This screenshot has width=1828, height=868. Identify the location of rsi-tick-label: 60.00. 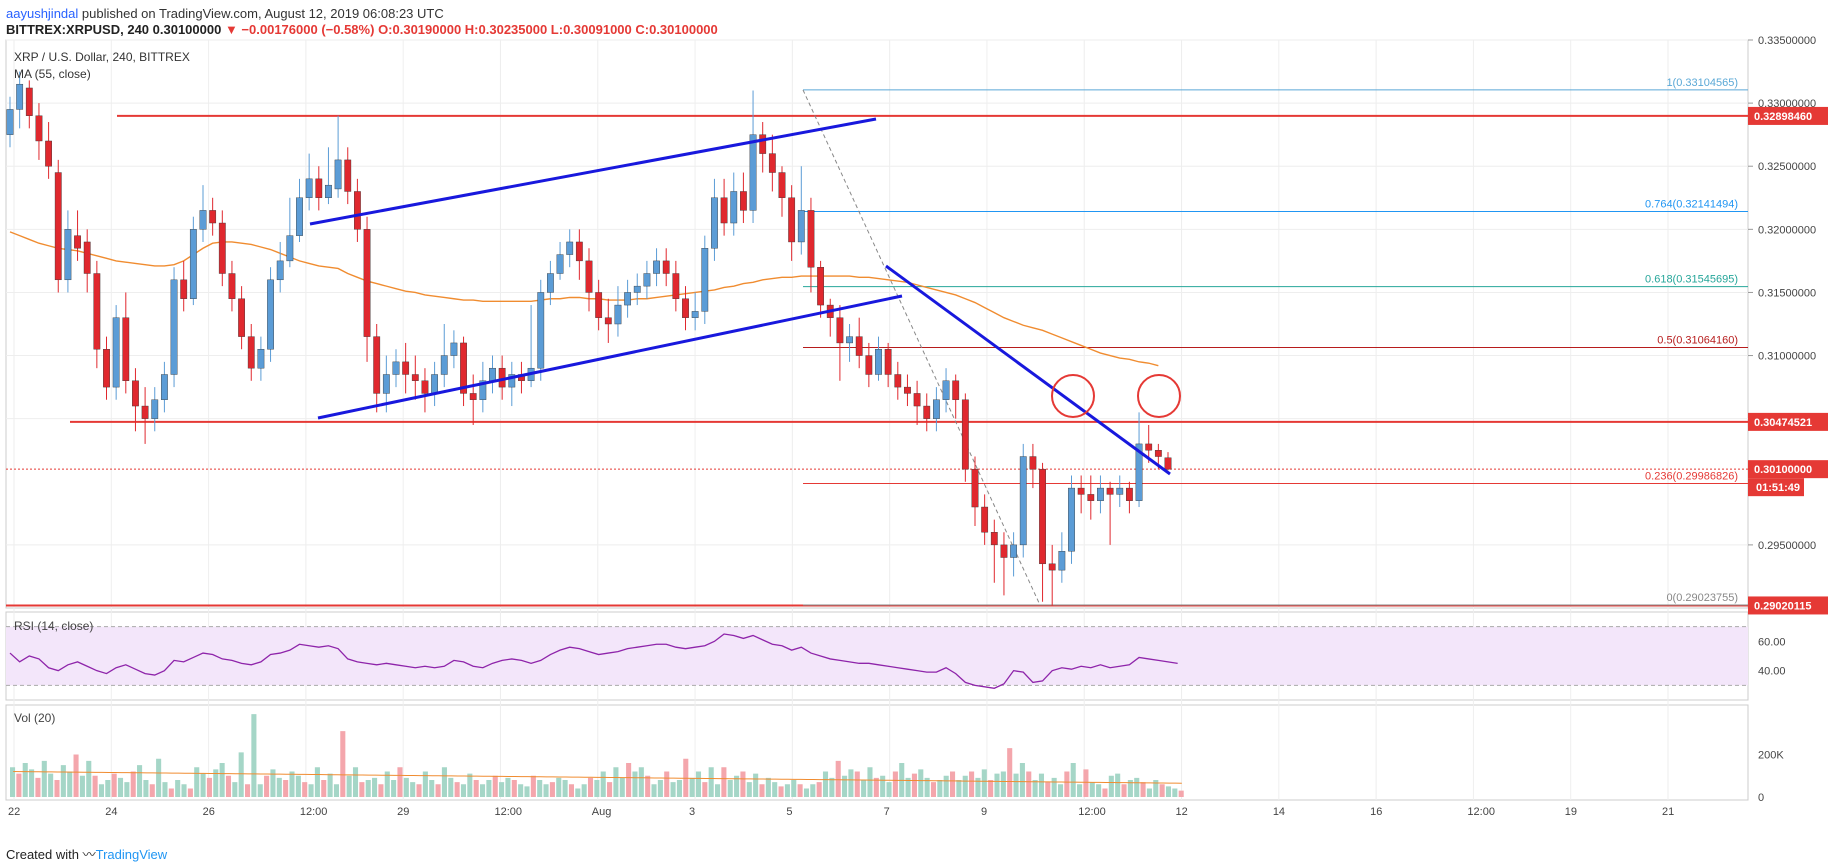
(1772, 642).